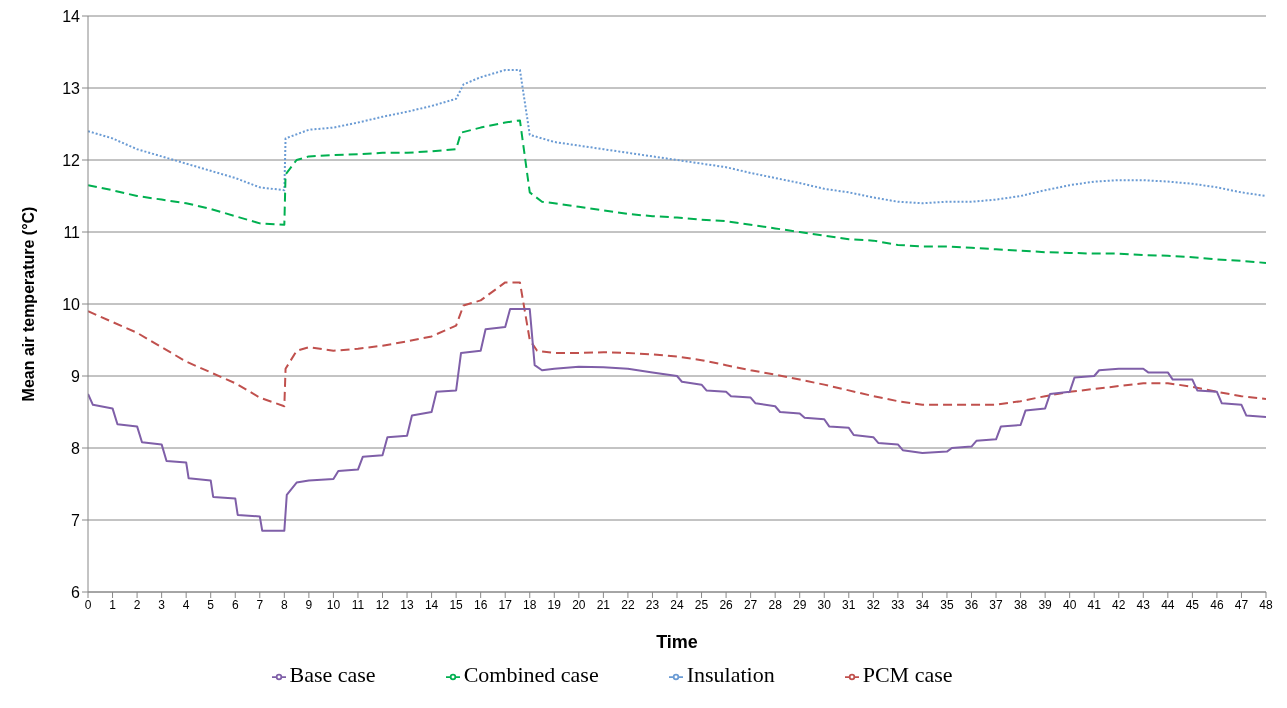 The image size is (1287, 708). I want to click on x-tick-label: 29, so click(800, 604).